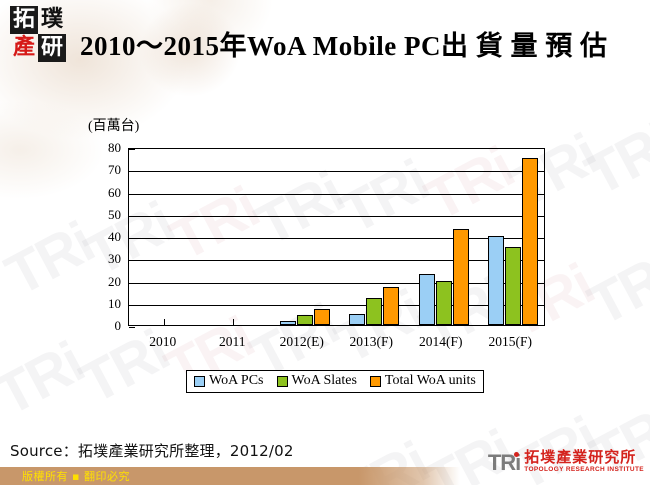  I want to click on x-axis-tick-label: 2011, so click(232, 341).